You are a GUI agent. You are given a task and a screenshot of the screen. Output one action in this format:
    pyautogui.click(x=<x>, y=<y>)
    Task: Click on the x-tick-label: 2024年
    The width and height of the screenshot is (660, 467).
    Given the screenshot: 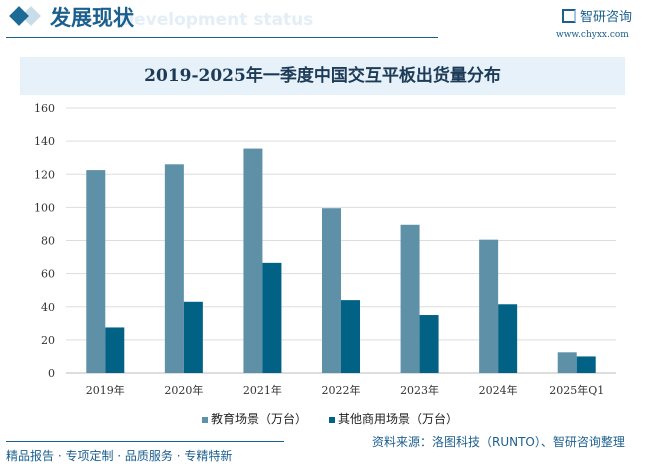 What is the action you would take?
    pyautogui.click(x=498, y=390)
    